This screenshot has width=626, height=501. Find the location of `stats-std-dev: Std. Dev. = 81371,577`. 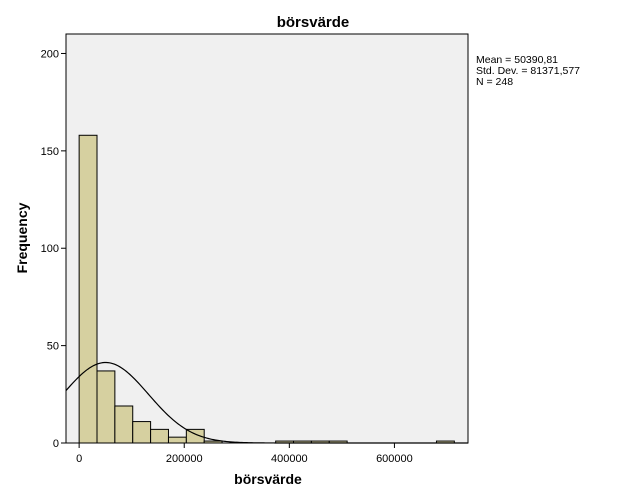

stats-std-dev: Std. Dev. = 81371,577 is located at coordinates (528, 71).